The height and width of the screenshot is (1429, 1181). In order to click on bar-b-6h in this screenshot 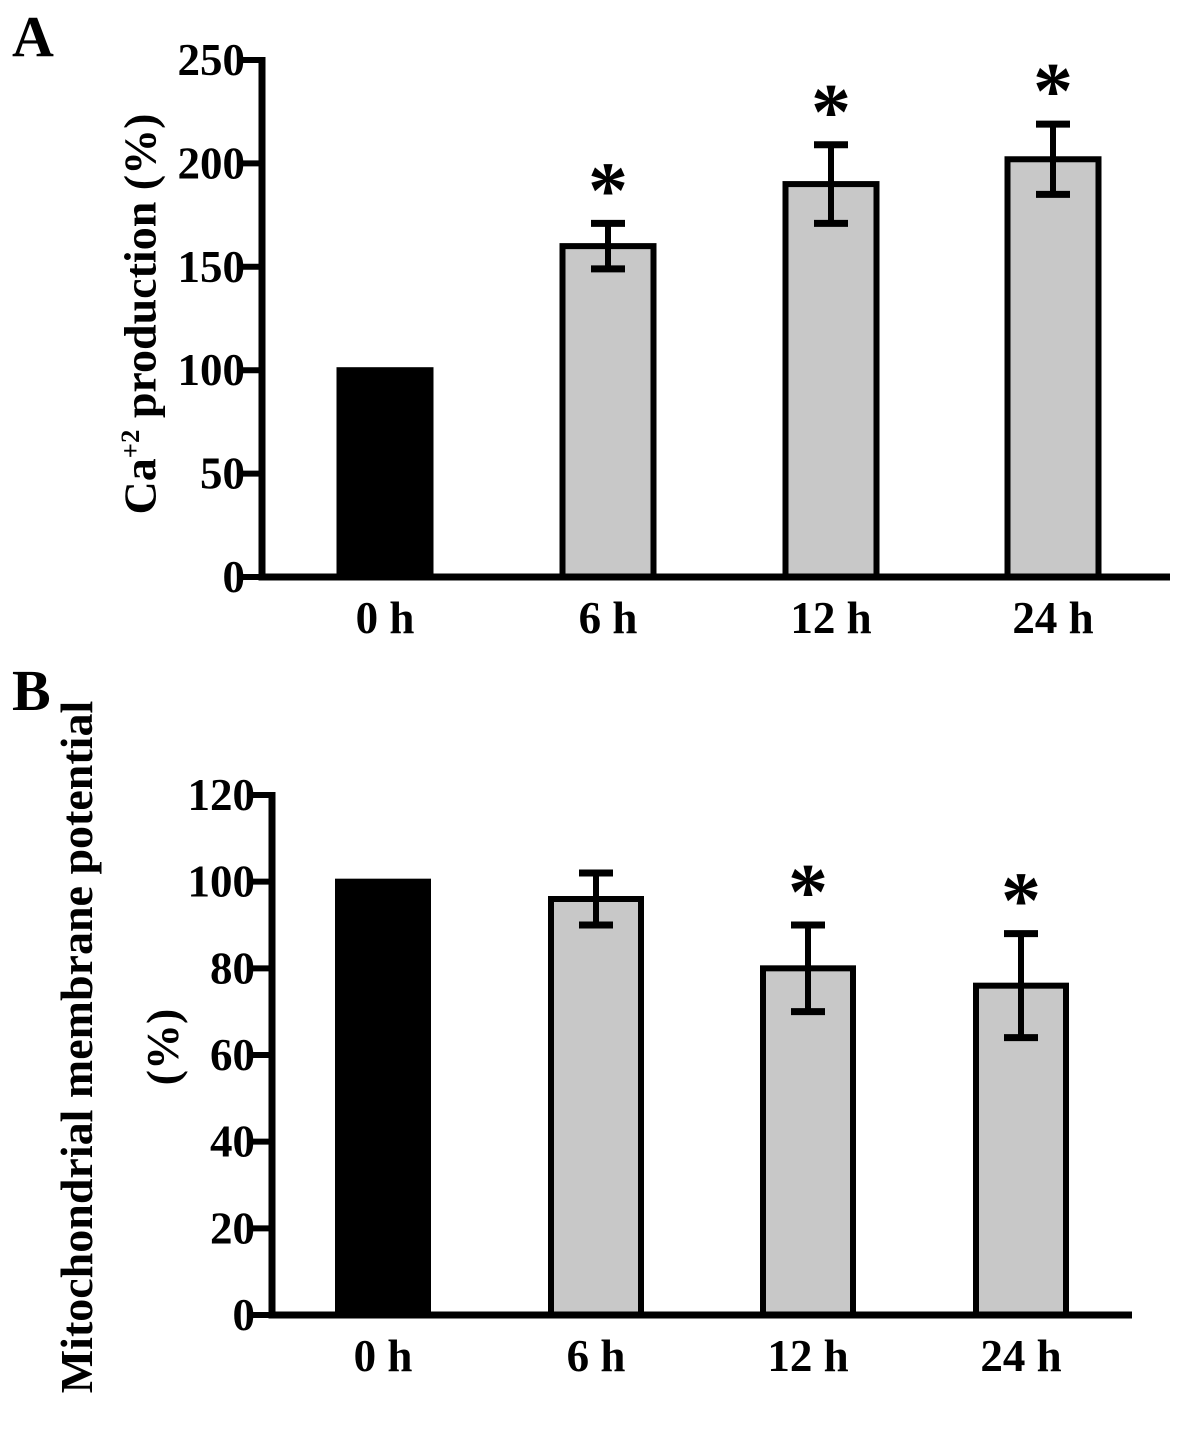, I will do `click(596, 1107)`.